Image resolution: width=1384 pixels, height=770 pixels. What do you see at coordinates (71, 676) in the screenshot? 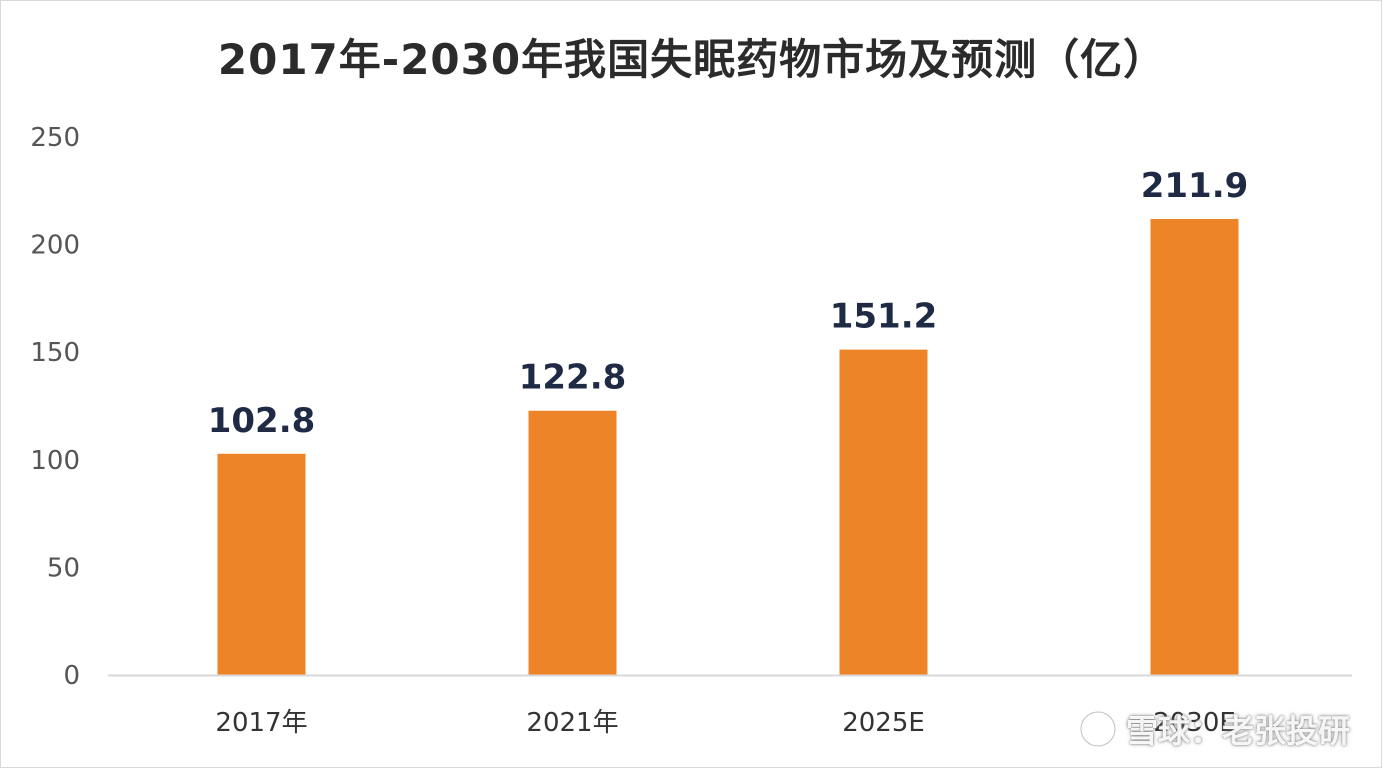
I see `y-tick-label: 0` at bounding box center [71, 676].